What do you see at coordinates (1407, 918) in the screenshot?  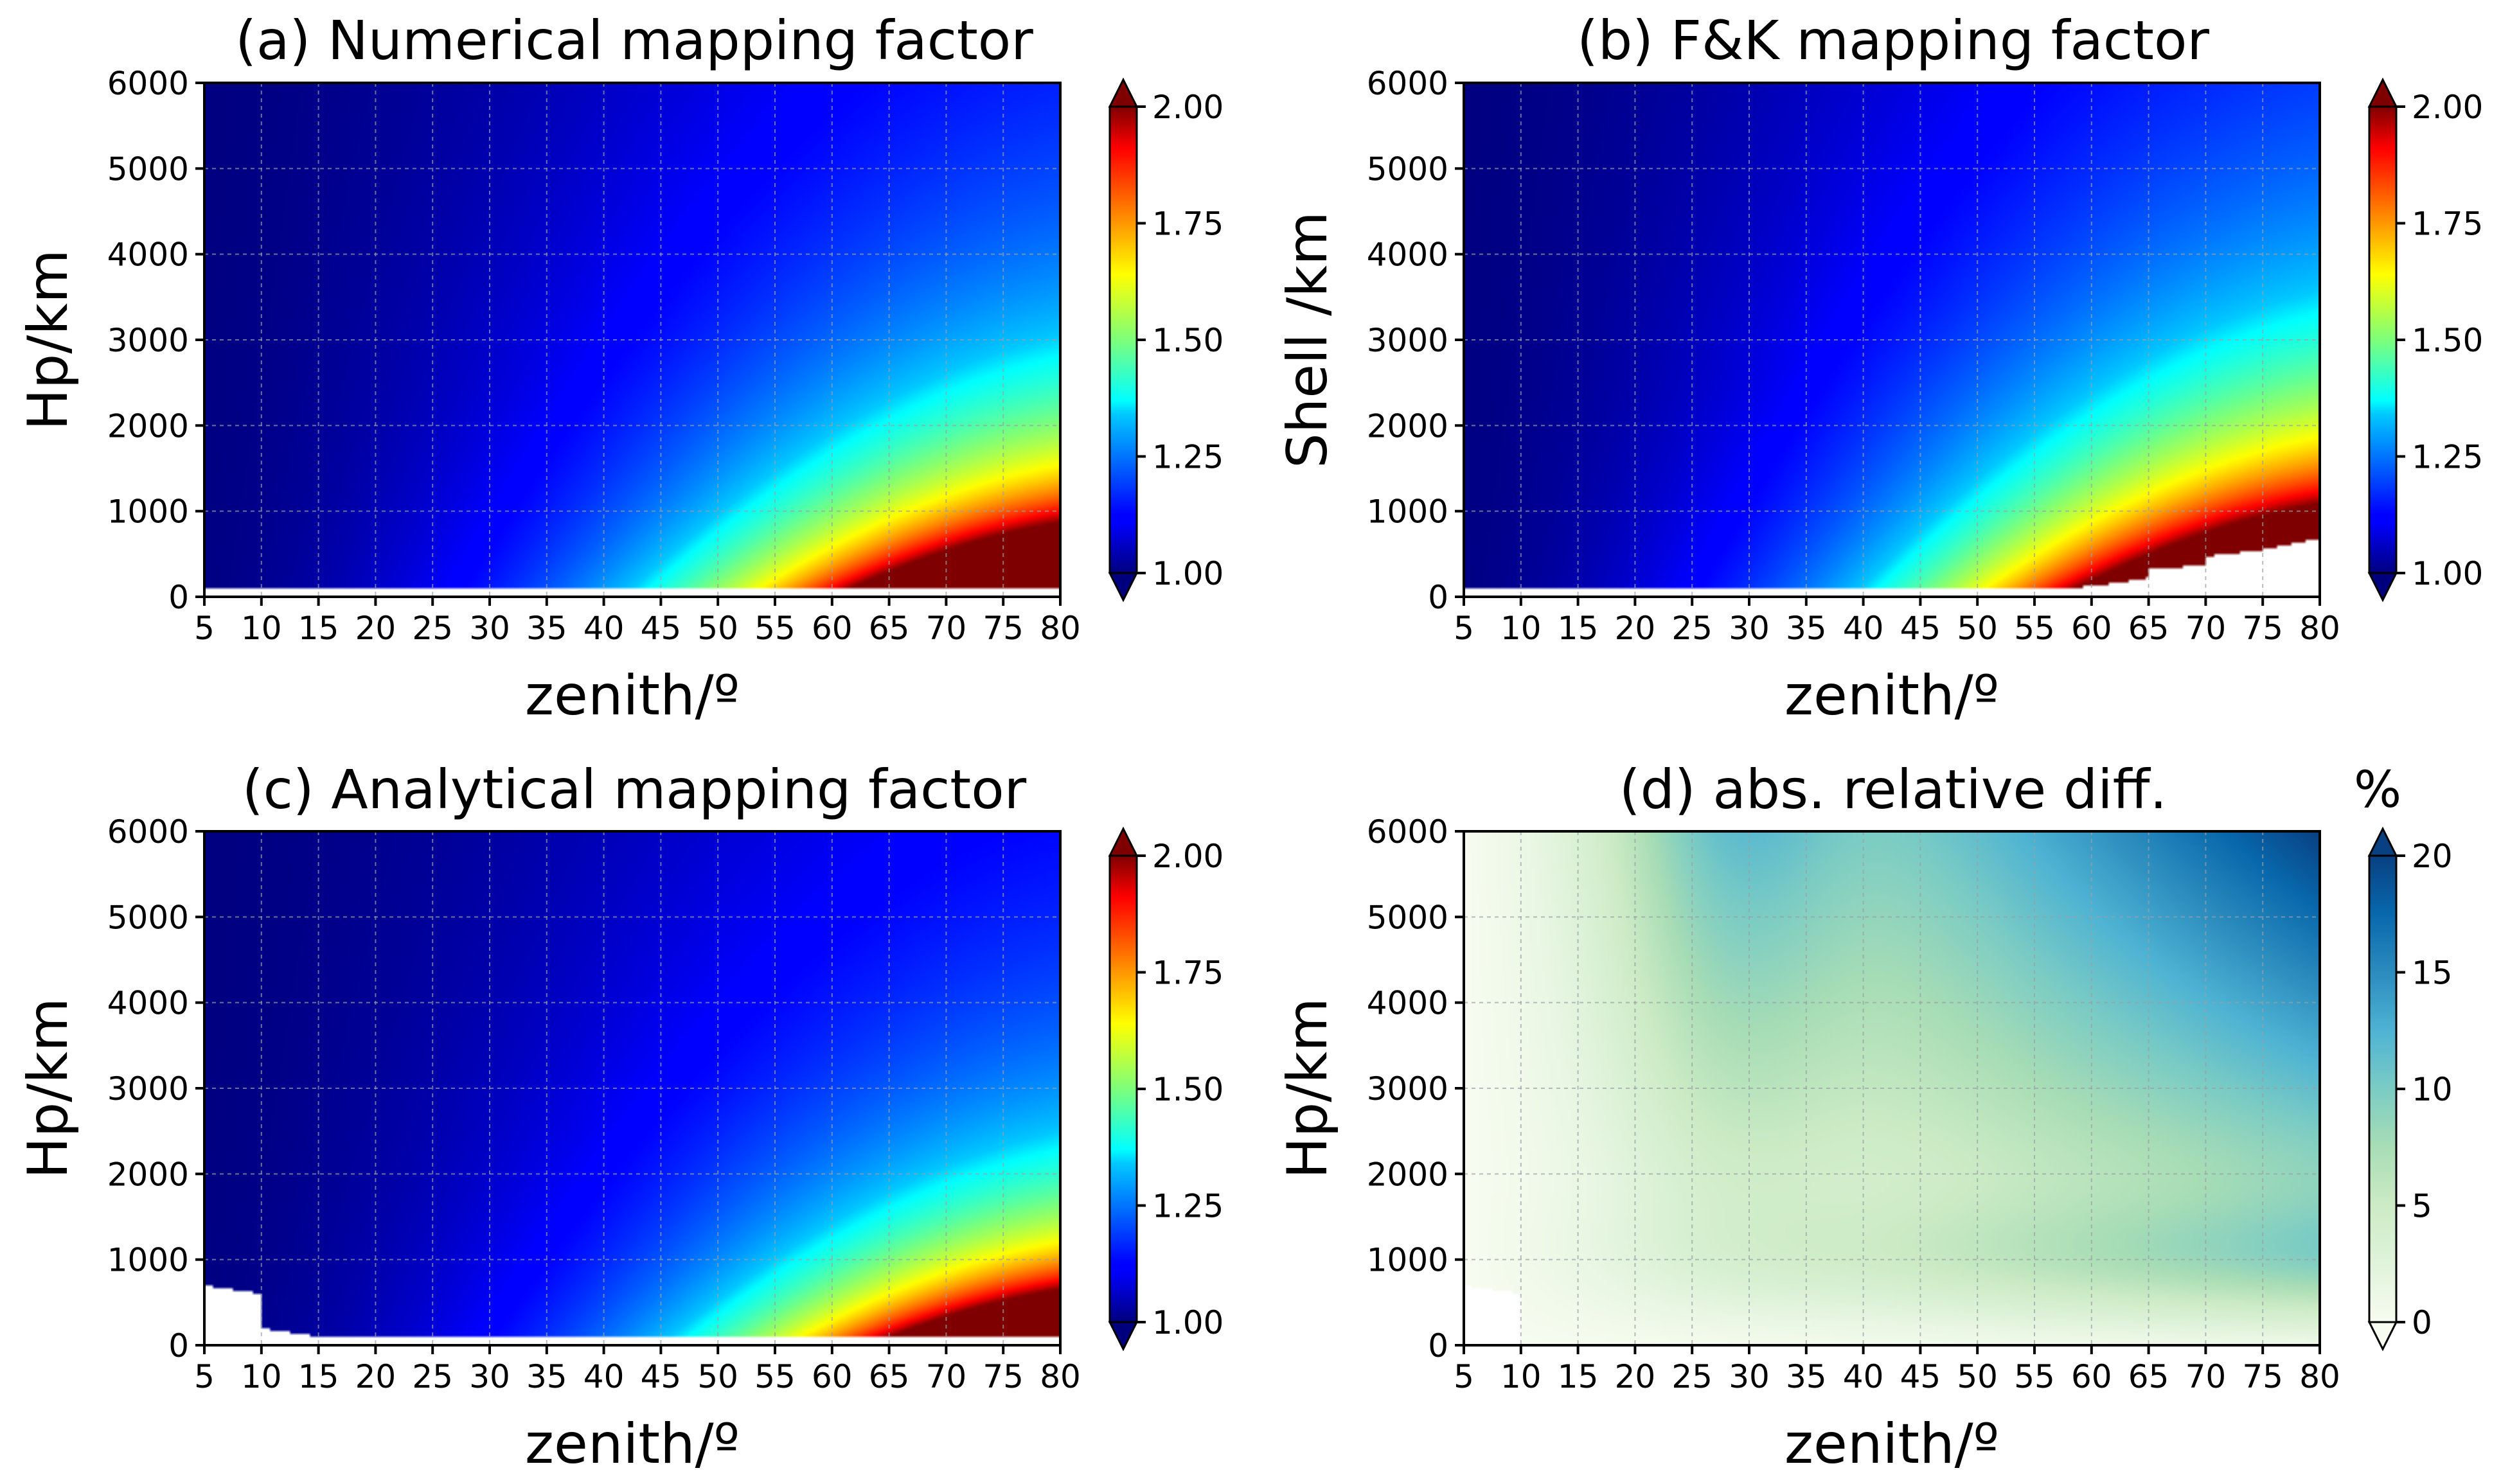 I see `panel-d-ytick-label: 5000` at bounding box center [1407, 918].